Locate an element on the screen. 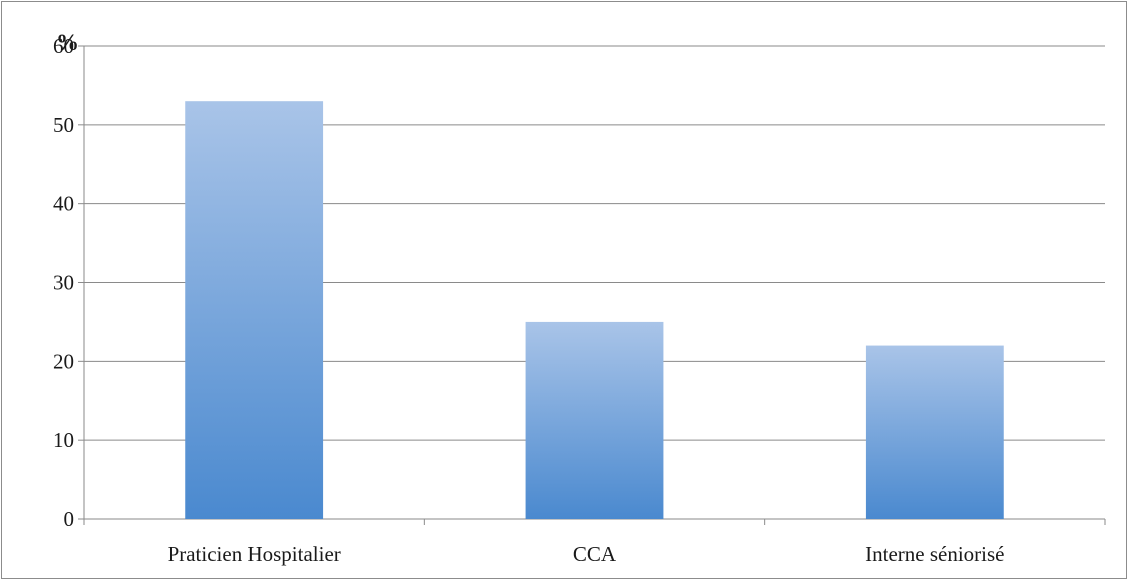  y-tick-label: 40 is located at coordinates (63, 204).